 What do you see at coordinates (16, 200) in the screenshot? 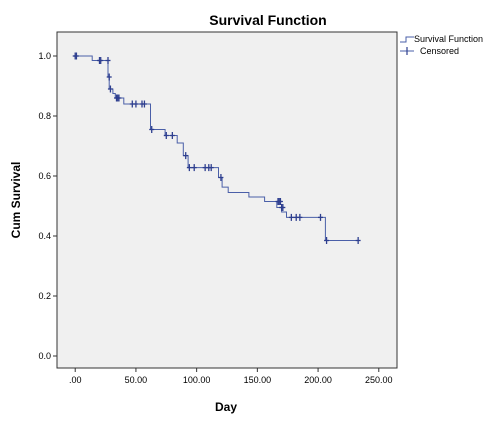
I see `y-axis-label: Cum Survival` at bounding box center [16, 200].